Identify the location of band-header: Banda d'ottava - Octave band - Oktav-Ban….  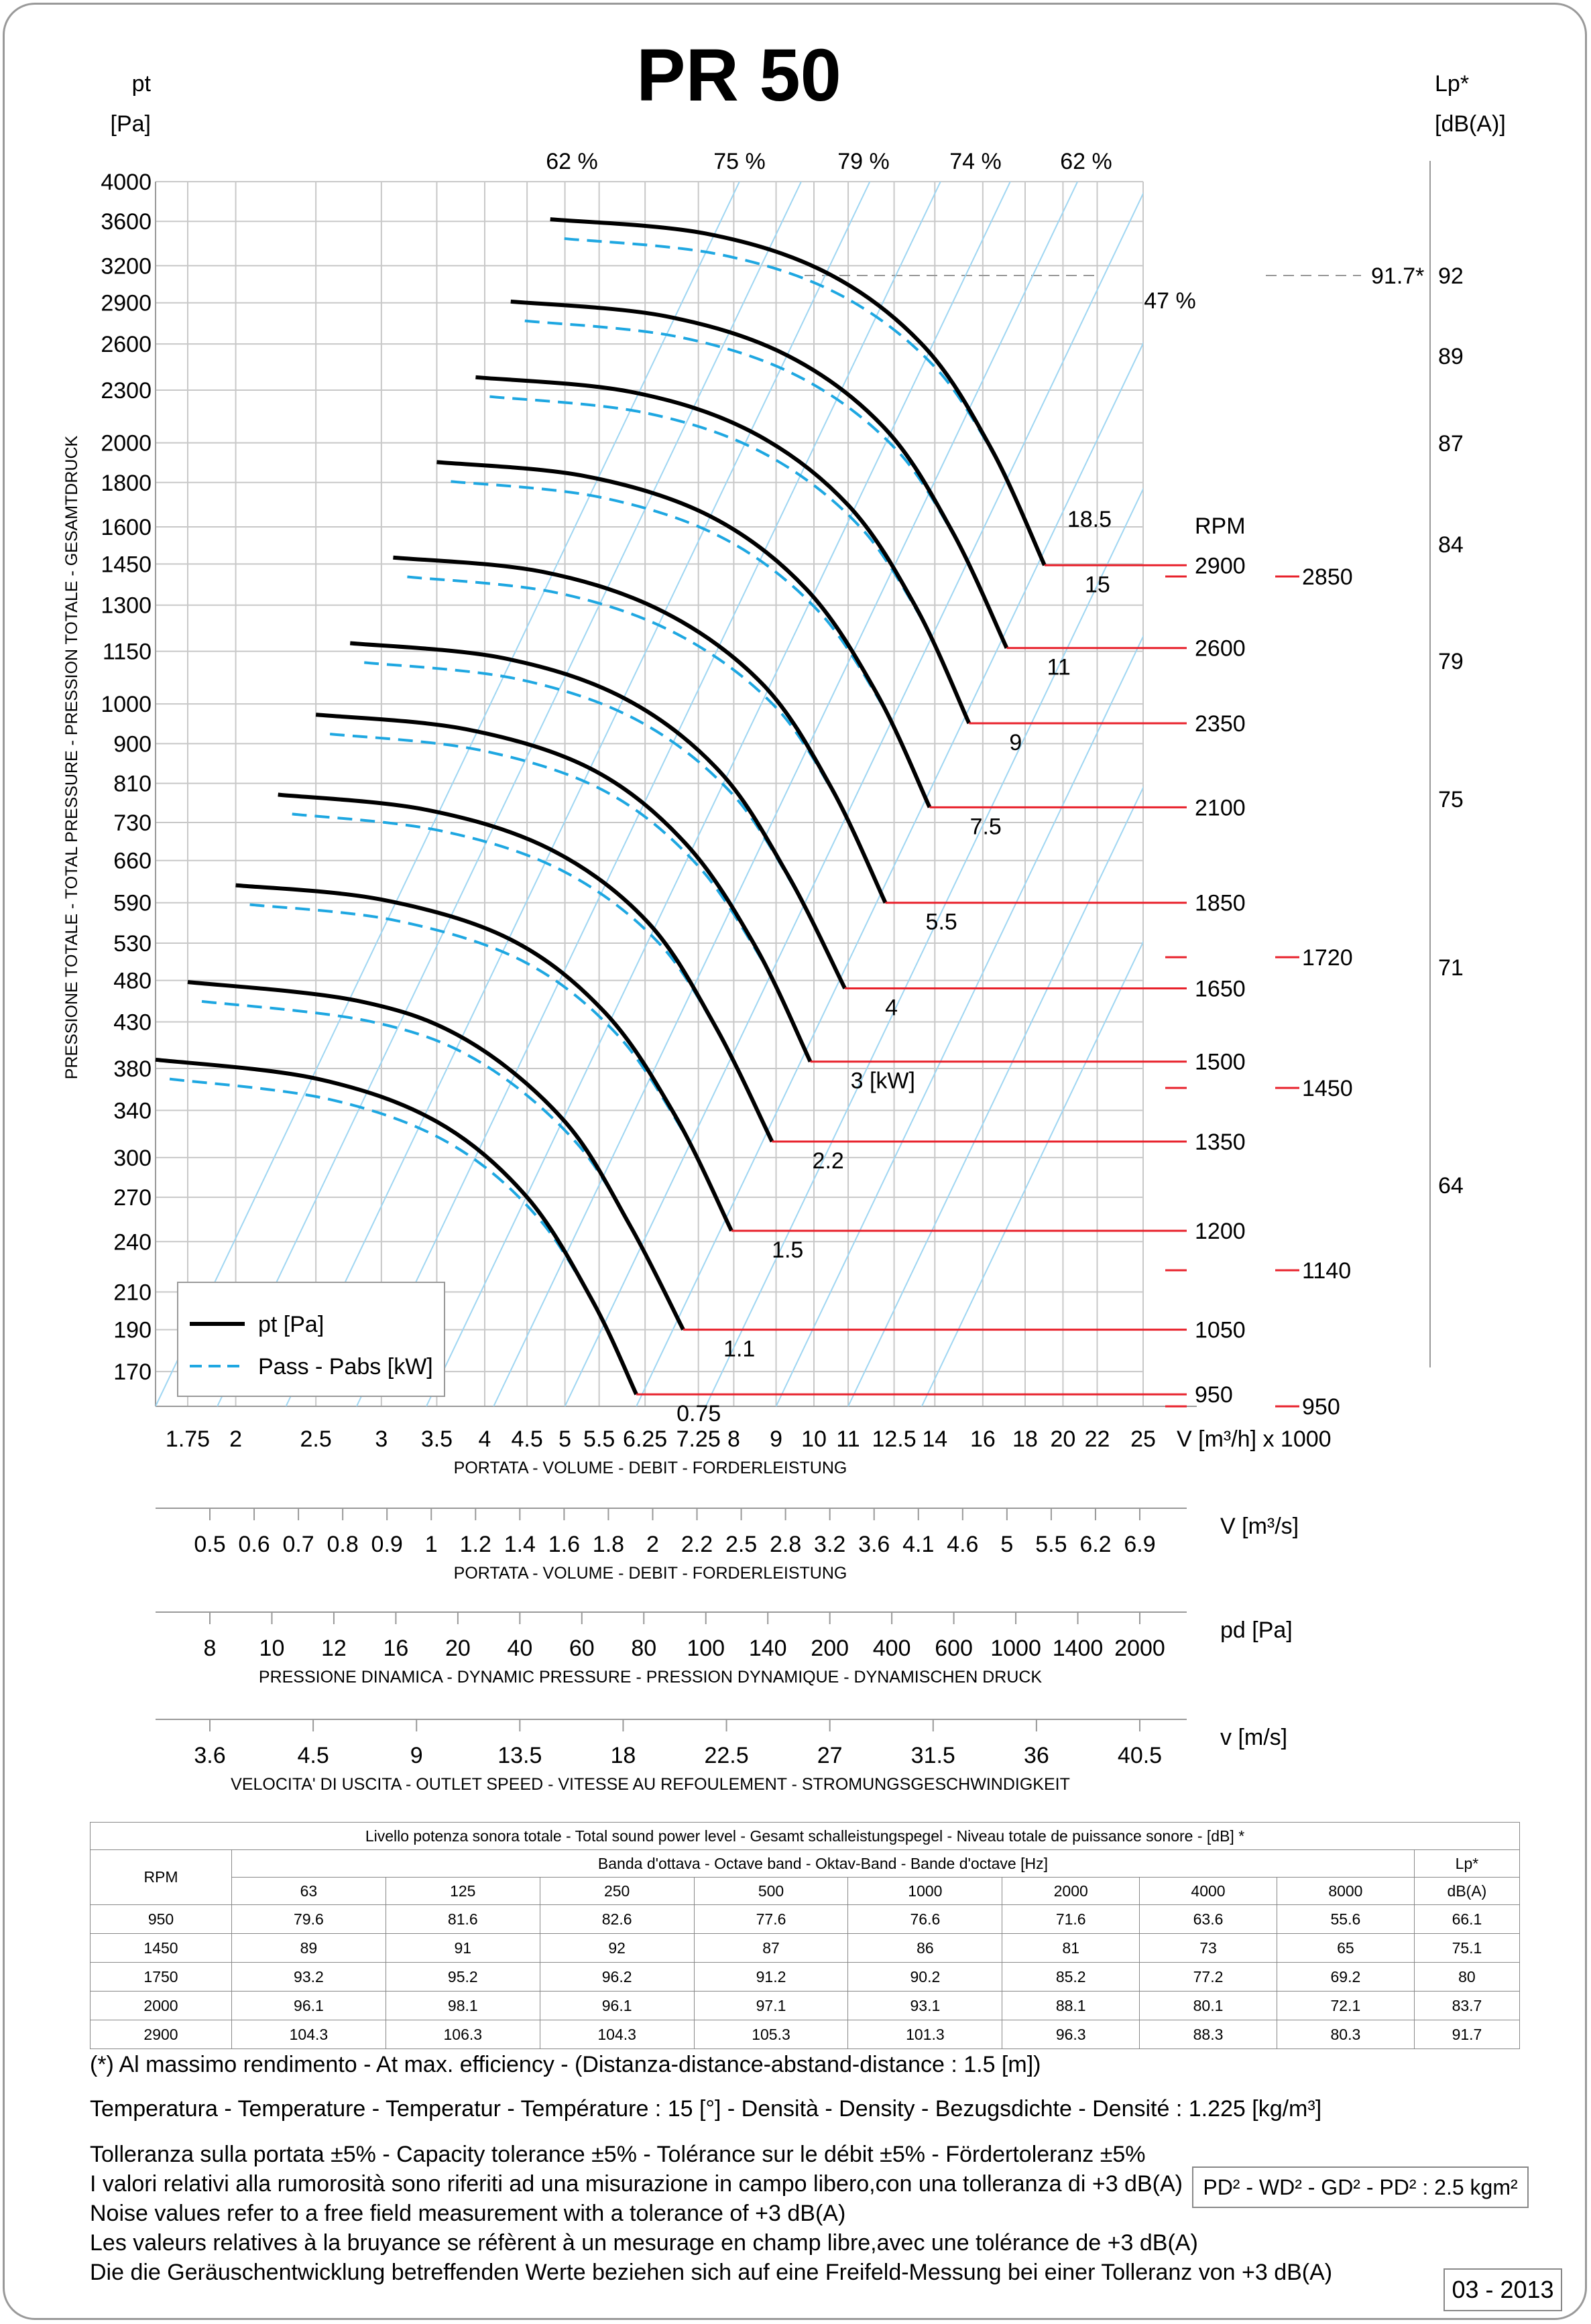
(823, 1863).